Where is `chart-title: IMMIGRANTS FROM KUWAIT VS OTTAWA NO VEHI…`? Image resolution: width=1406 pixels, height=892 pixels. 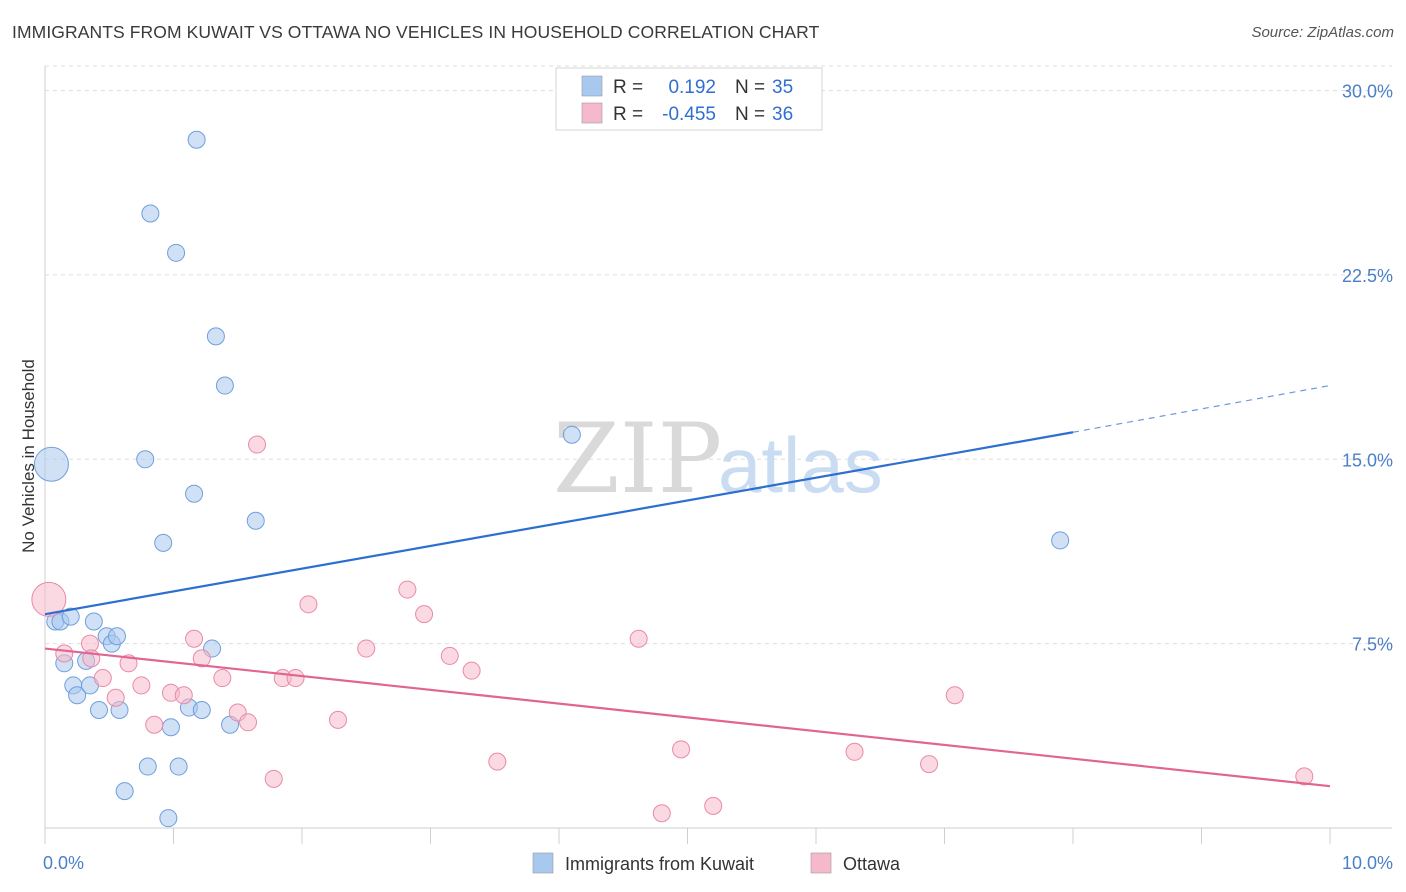
chart-title: IMMIGRANTS FROM KUWAIT VS OTTAWA NO VEHI… is located at coordinates (416, 32).